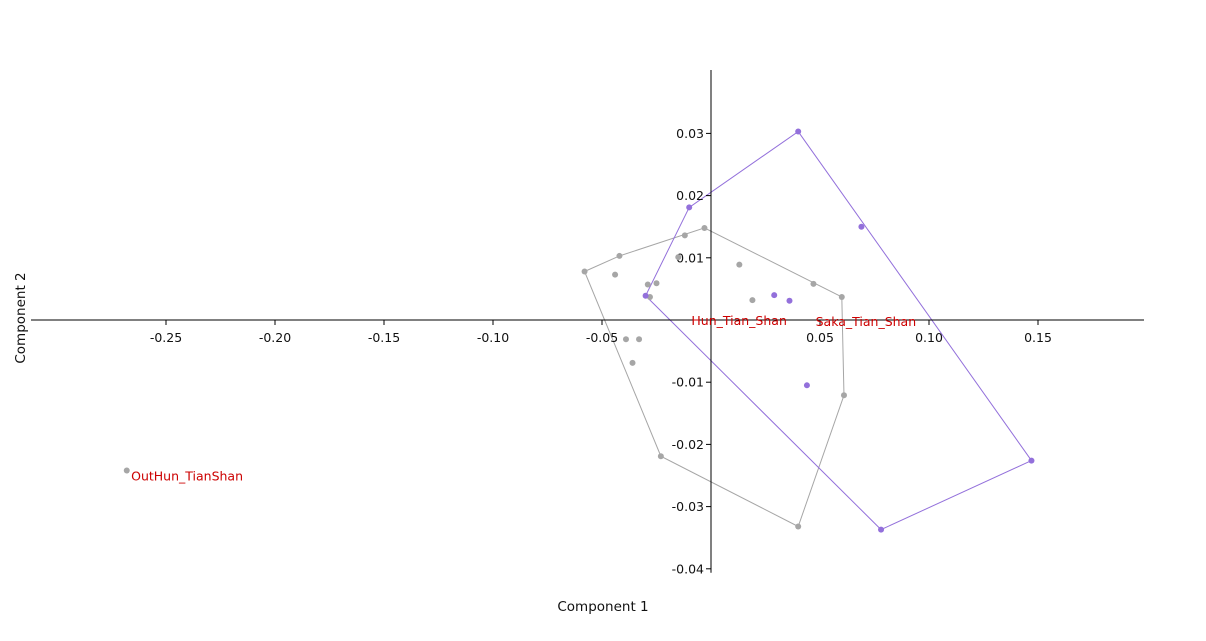  What do you see at coordinates (739, 320) in the screenshot?
I see `point-label: Hun_Tian_Shan` at bounding box center [739, 320].